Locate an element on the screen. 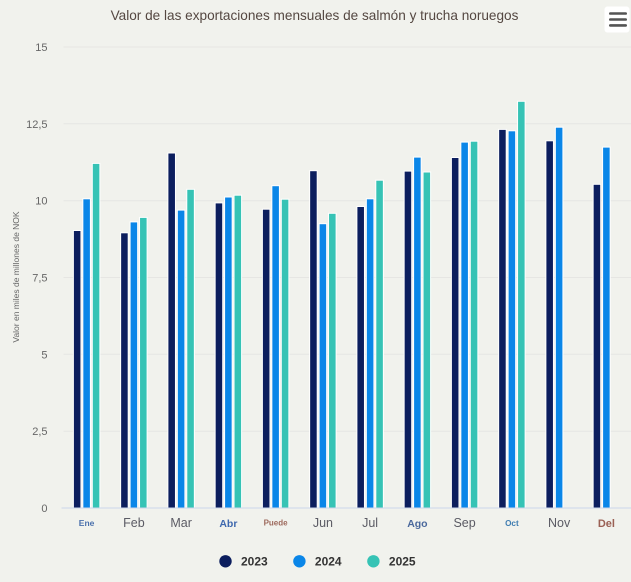 The width and height of the screenshot is (631, 582). svg-text: 0 is located at coordinates (44, 509).